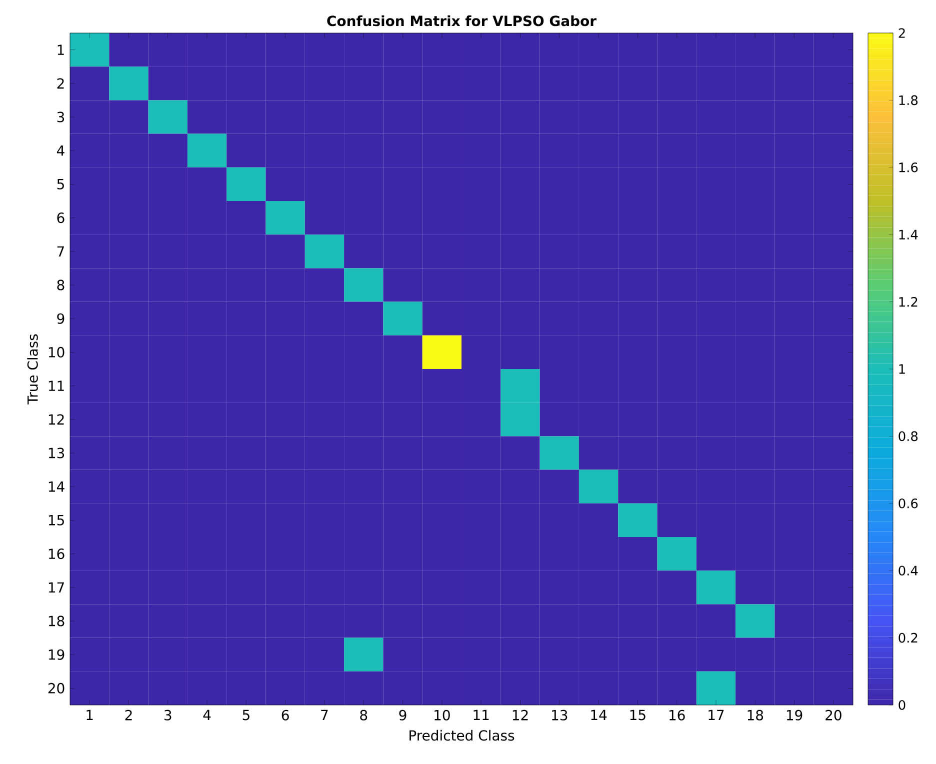 The image size is (936, 764). I want to click on x-tick-label: 10, so click(442, 715).